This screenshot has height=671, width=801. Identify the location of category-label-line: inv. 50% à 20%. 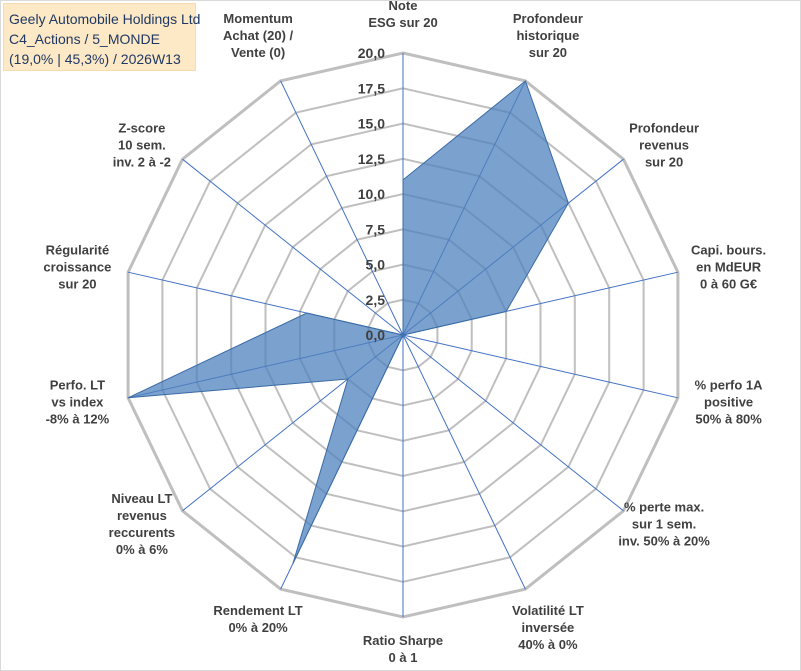
(664, 541).